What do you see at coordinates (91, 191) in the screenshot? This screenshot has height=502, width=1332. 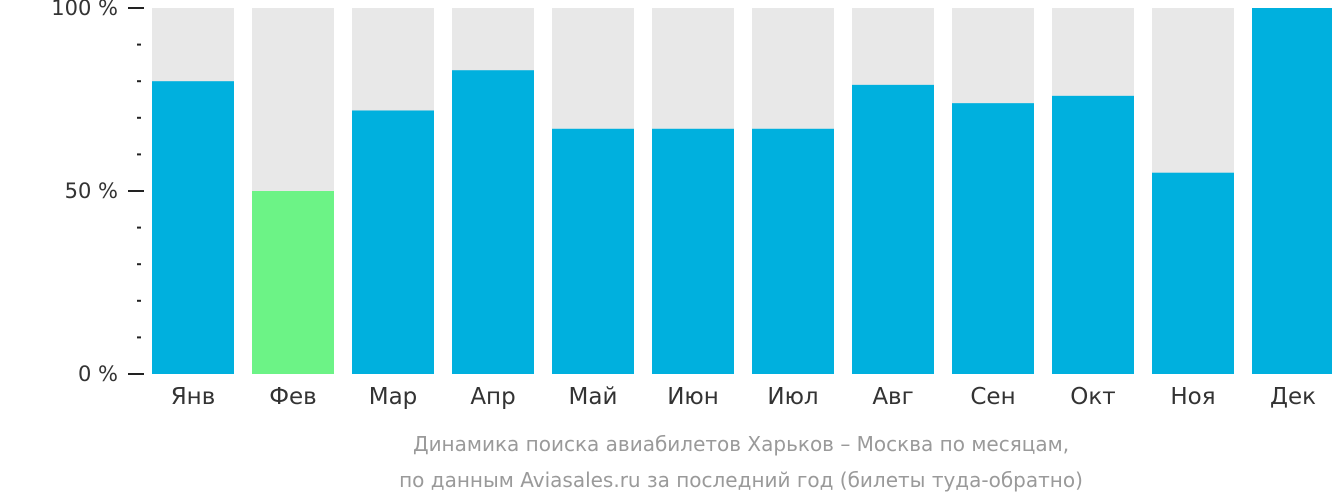 I see `y-tick-label: 50 %` at bounding box center [91, 191].